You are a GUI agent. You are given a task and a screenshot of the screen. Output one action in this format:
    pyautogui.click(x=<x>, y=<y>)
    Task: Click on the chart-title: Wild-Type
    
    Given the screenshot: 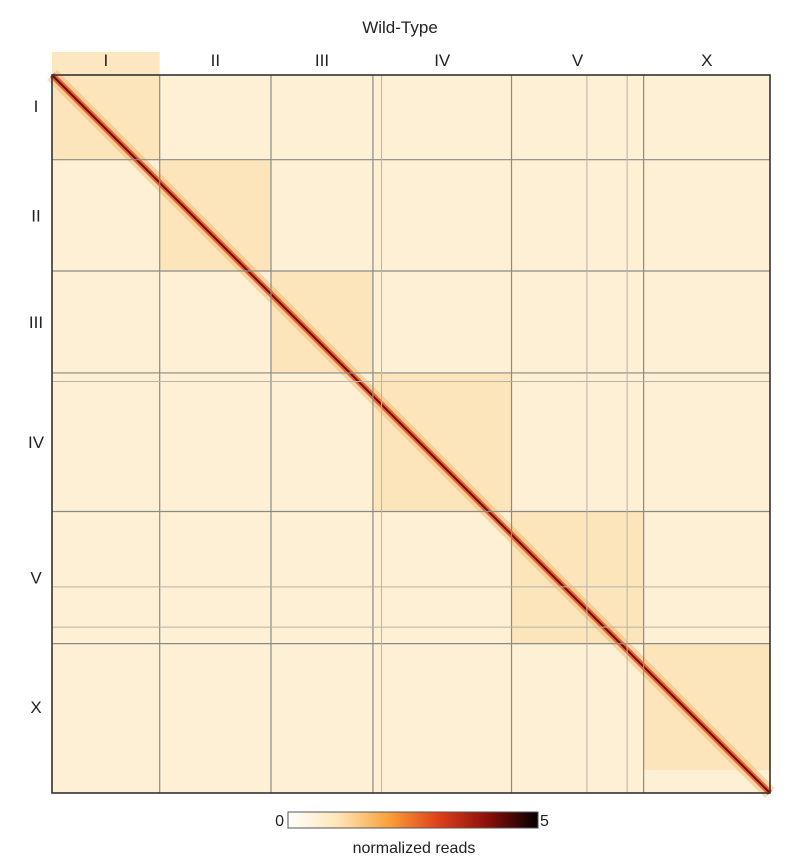 What is the action you would take?
    pyautogui.click(x=400, y=27)
    